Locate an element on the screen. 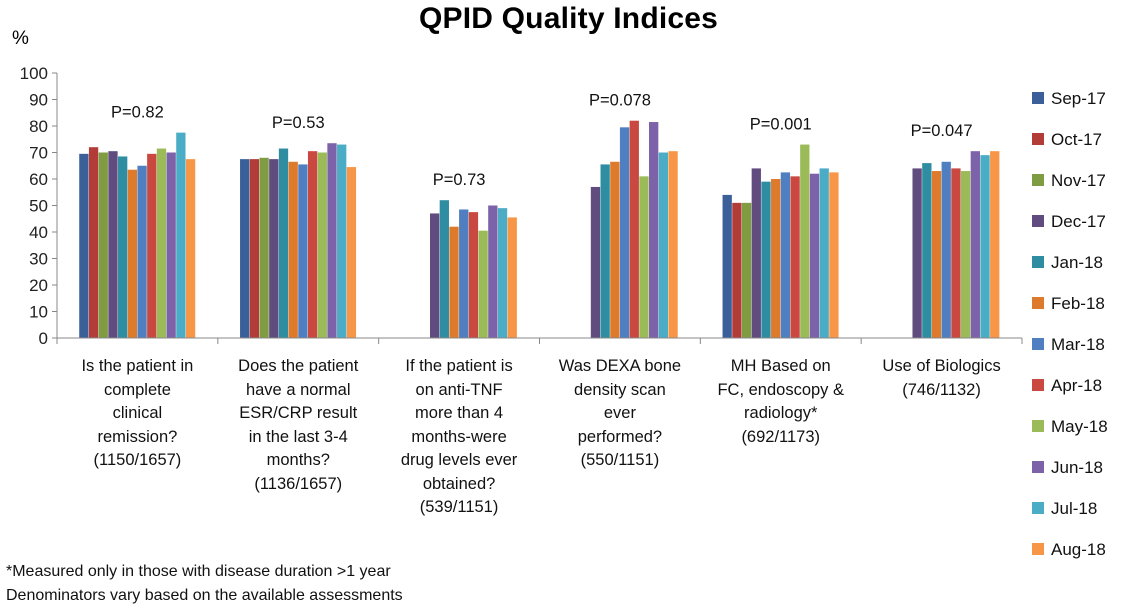 The width and height of the screenshot is (1137, 613). legend-label: Mar-18 is located at coordinates (1078, 344).